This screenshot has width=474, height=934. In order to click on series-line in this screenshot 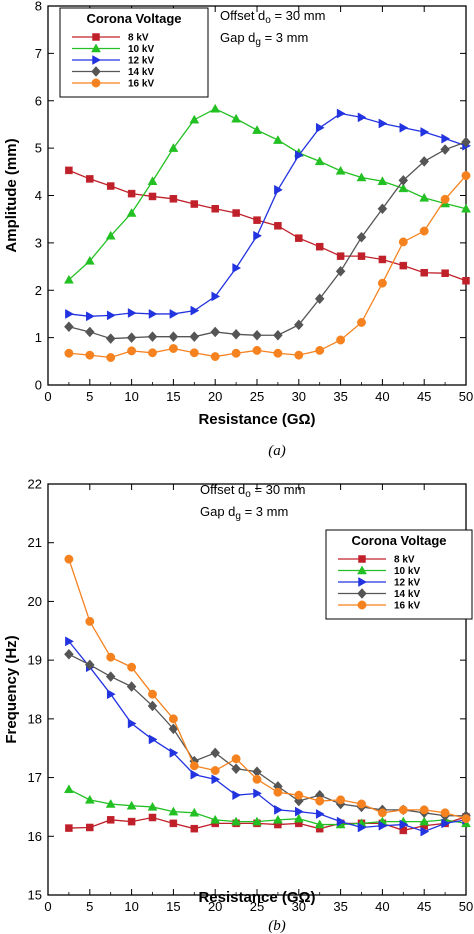, I will do `click(267, 735)`.